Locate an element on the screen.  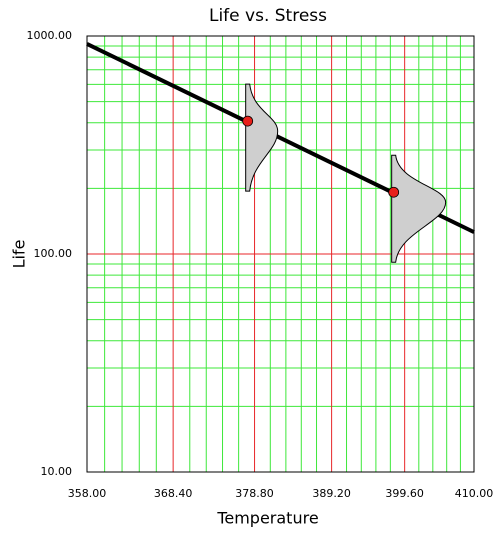
x-tick-label: 399.60 is located at coordinates (404, 493).